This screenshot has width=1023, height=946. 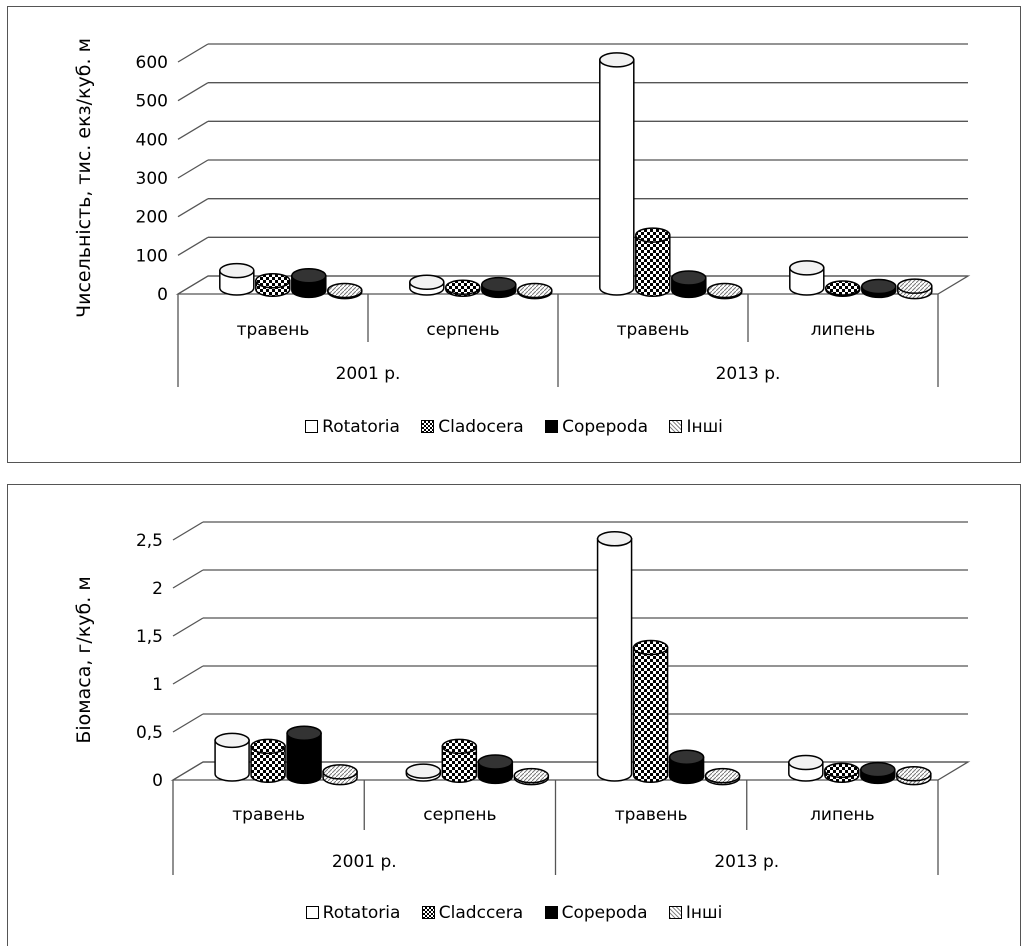 I want to click on y-tick-label: 2,5, so click(x=149, y=541).